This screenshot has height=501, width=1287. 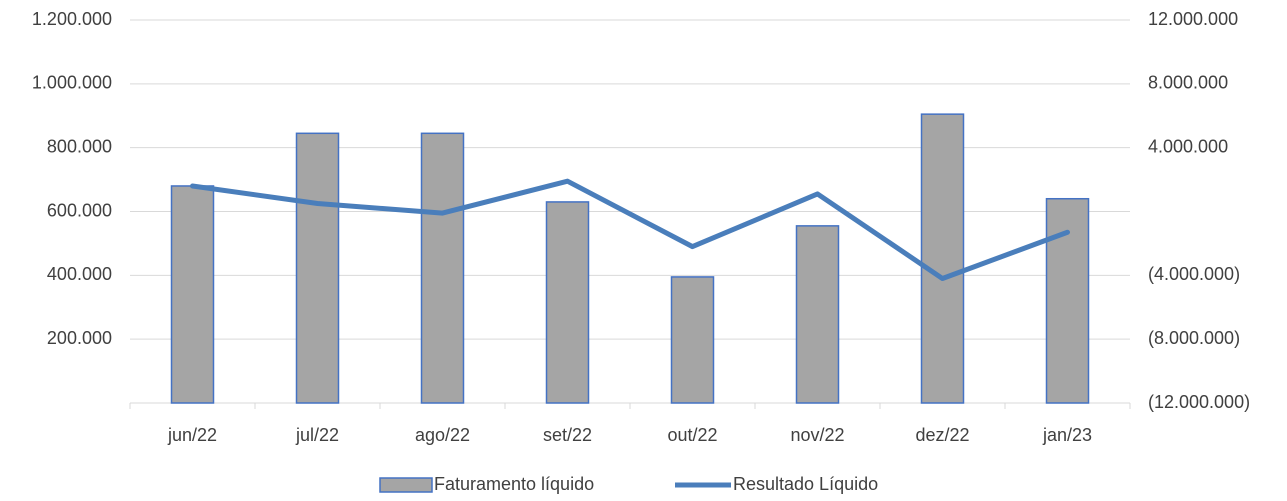 I want to click on y-tick-label: 600.000, so click(x=79, y=210).